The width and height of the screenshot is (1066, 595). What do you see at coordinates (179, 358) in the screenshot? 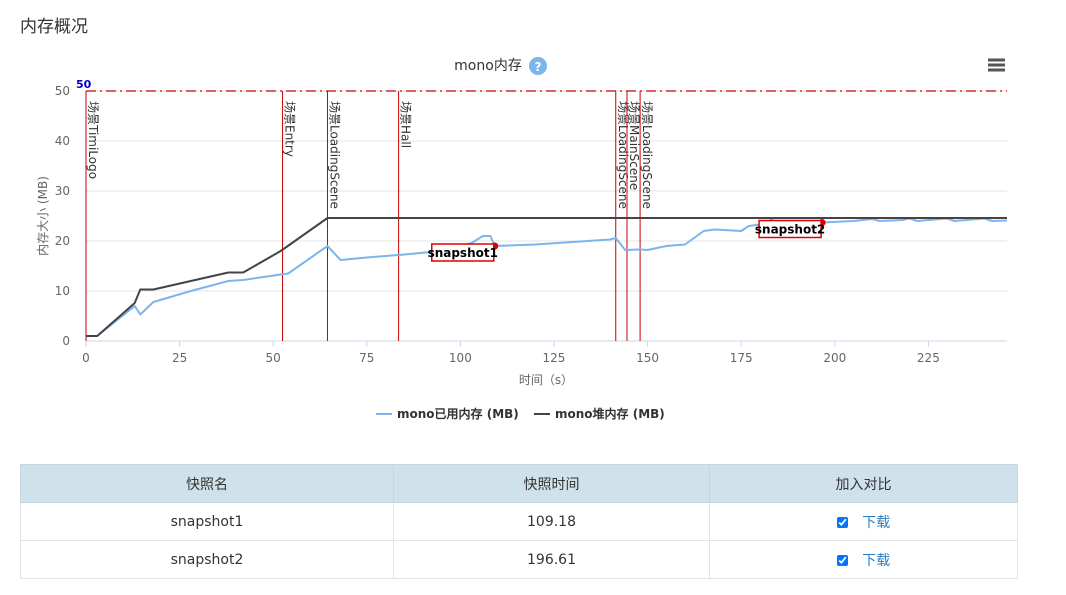
I see `x-tick-label: 25` at bounding box center [179, 358].